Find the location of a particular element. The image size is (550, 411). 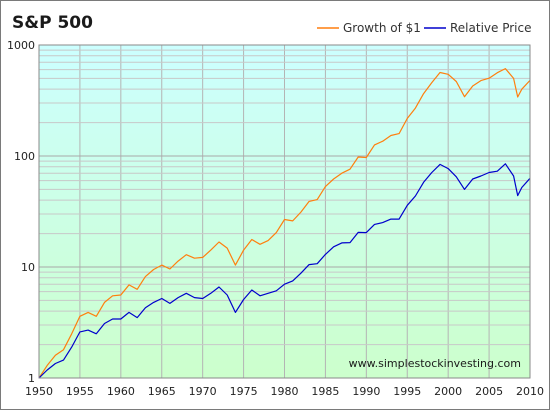

legend-label-relative-price: Relative Price is located at coordinates (490, 28).